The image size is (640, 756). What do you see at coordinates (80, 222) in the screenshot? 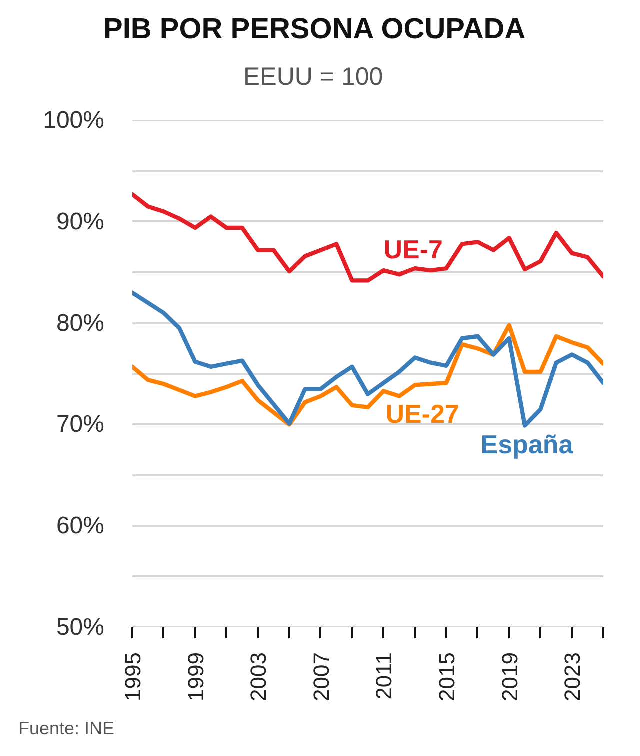
I see `y-tick-label: 90%` at bounding box center [80, 222].